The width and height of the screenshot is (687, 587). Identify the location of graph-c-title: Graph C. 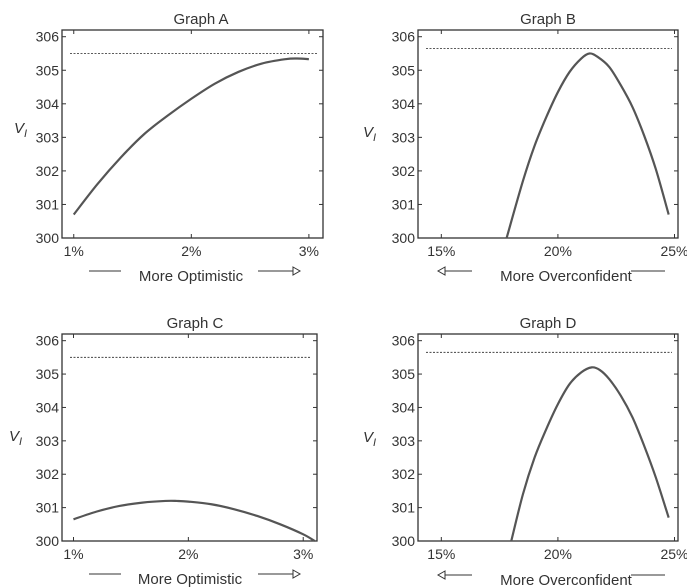
(195, 323).